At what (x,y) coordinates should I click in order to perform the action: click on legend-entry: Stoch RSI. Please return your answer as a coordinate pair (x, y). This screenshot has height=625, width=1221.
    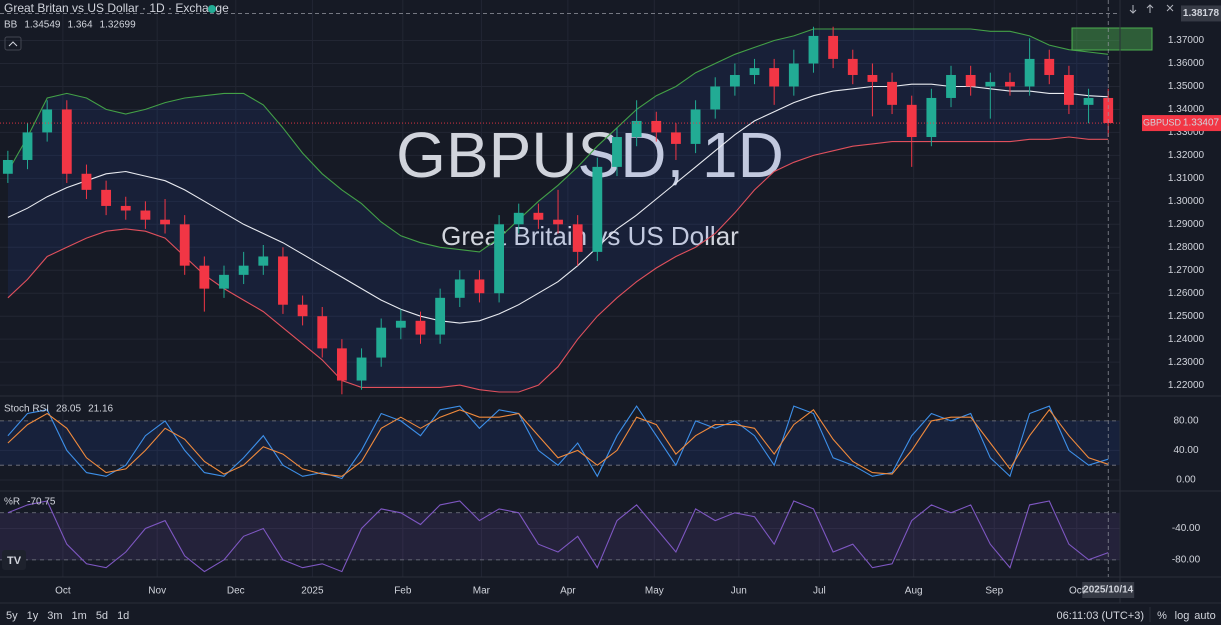
    Looking at the image, I should click on (26, 409).